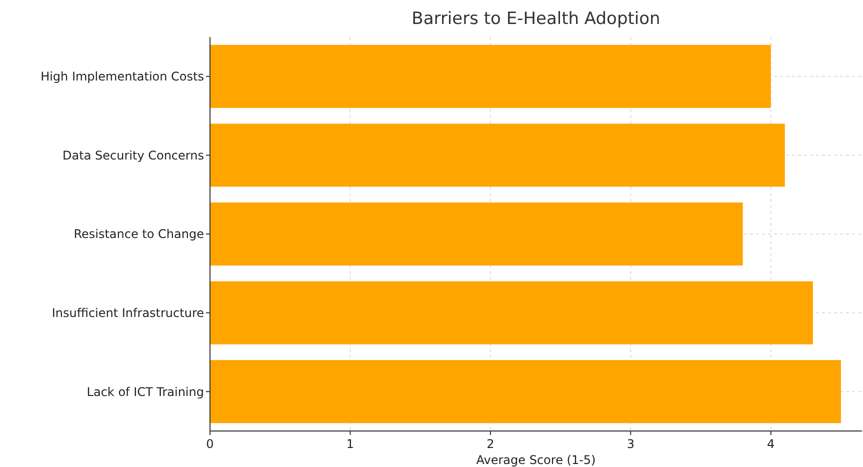  Describe the element at coordinates (536, 19) in the screenshot. I see `chart-title: Barriers to E-Health Adoption` at that location.